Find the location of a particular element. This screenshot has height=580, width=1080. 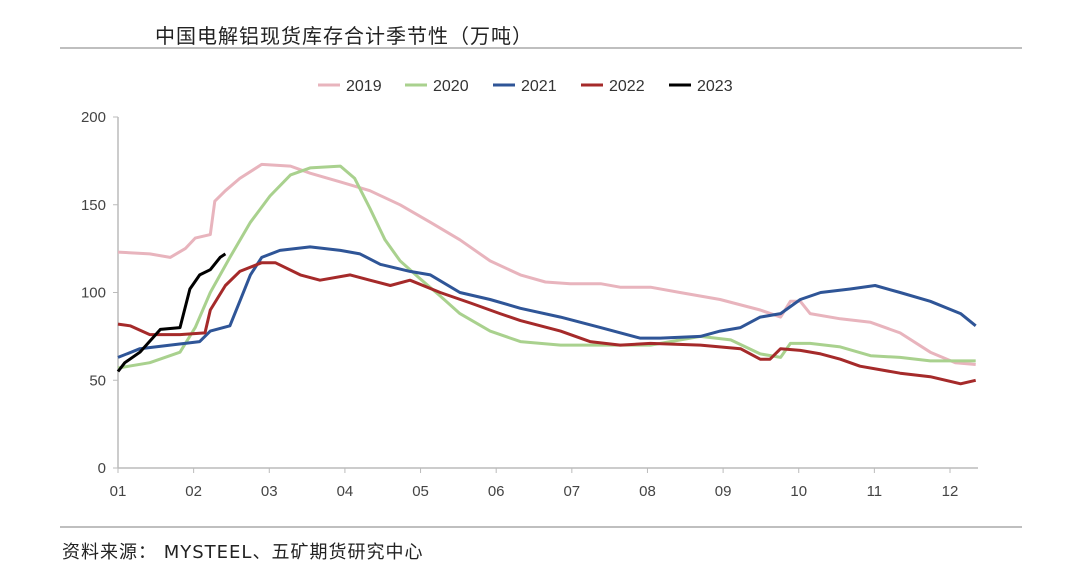

x-tick-label: 12 is located at coordinates (950, 491).